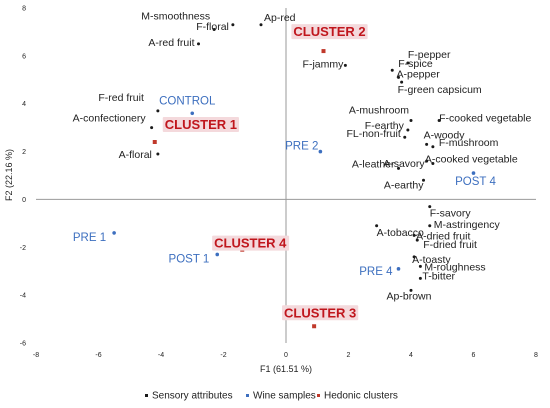 This screenshot has height=408, width=550. Describe the element at coordinates (474, 355) in the screenshot. I see `x-tick-label: 6` at that location.